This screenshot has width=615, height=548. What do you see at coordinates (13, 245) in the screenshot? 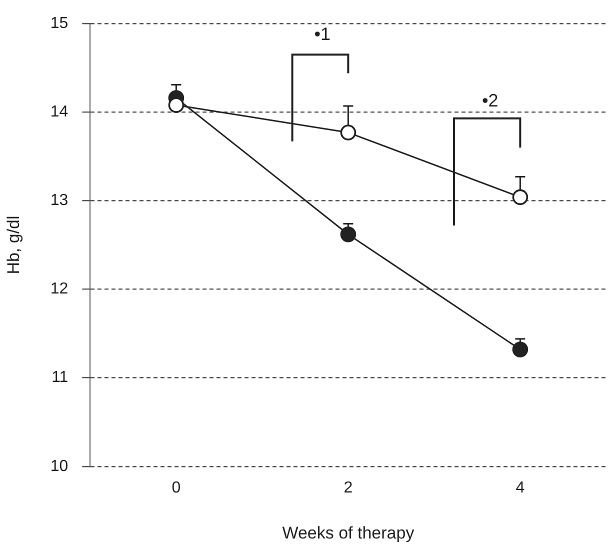
I see `y-axis-title: Hb, g/dl` at bounding box center [13, 245].